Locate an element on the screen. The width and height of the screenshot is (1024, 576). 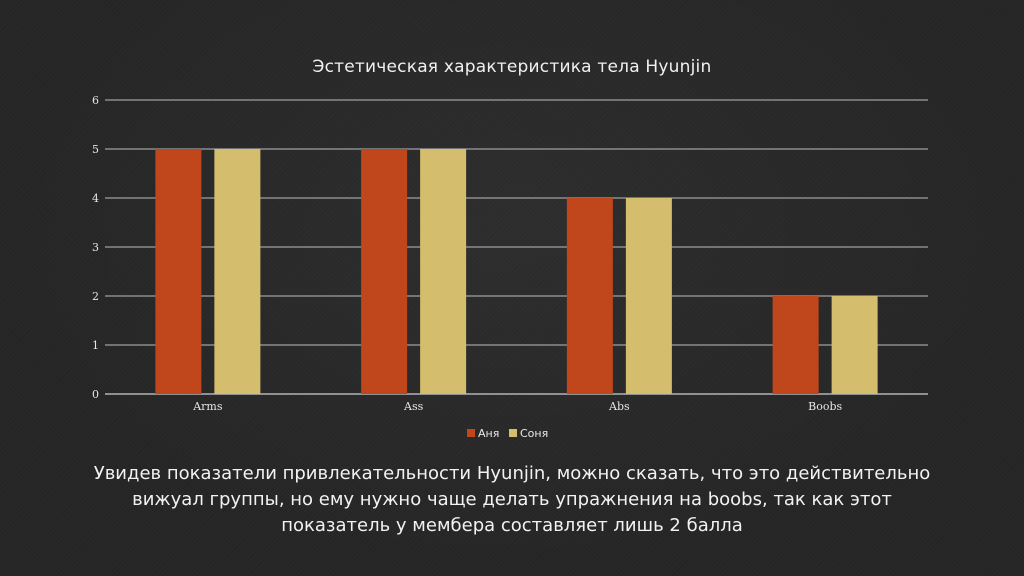
x-tick-label: Arms is located at coordinates (207, 406).